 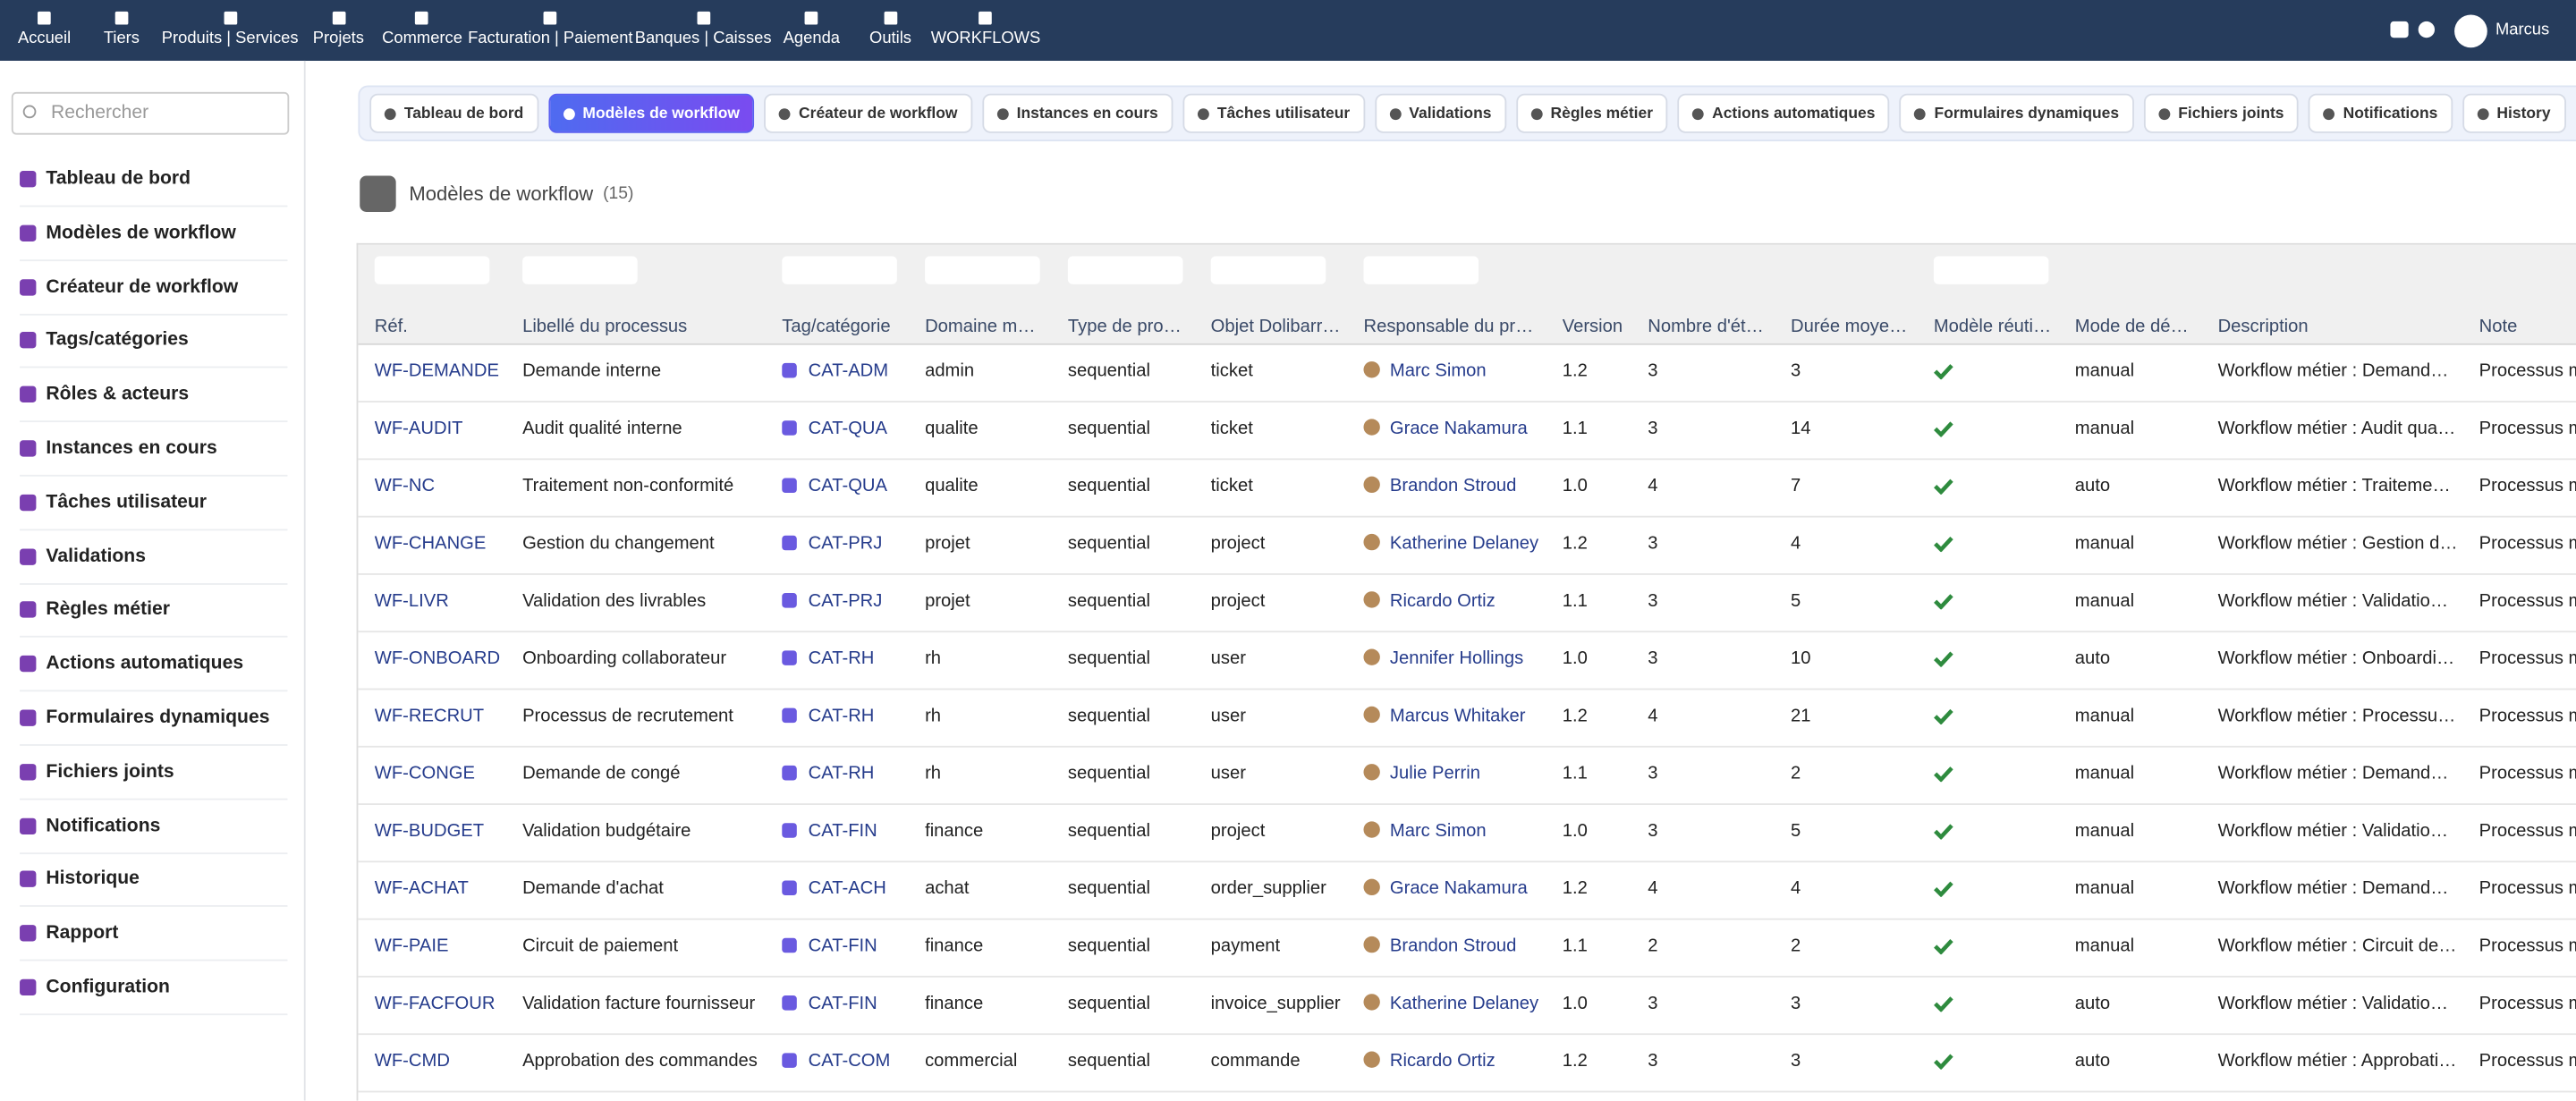 I want to click on nav-item: WORKFLOWS, so click(x=985, y=30).